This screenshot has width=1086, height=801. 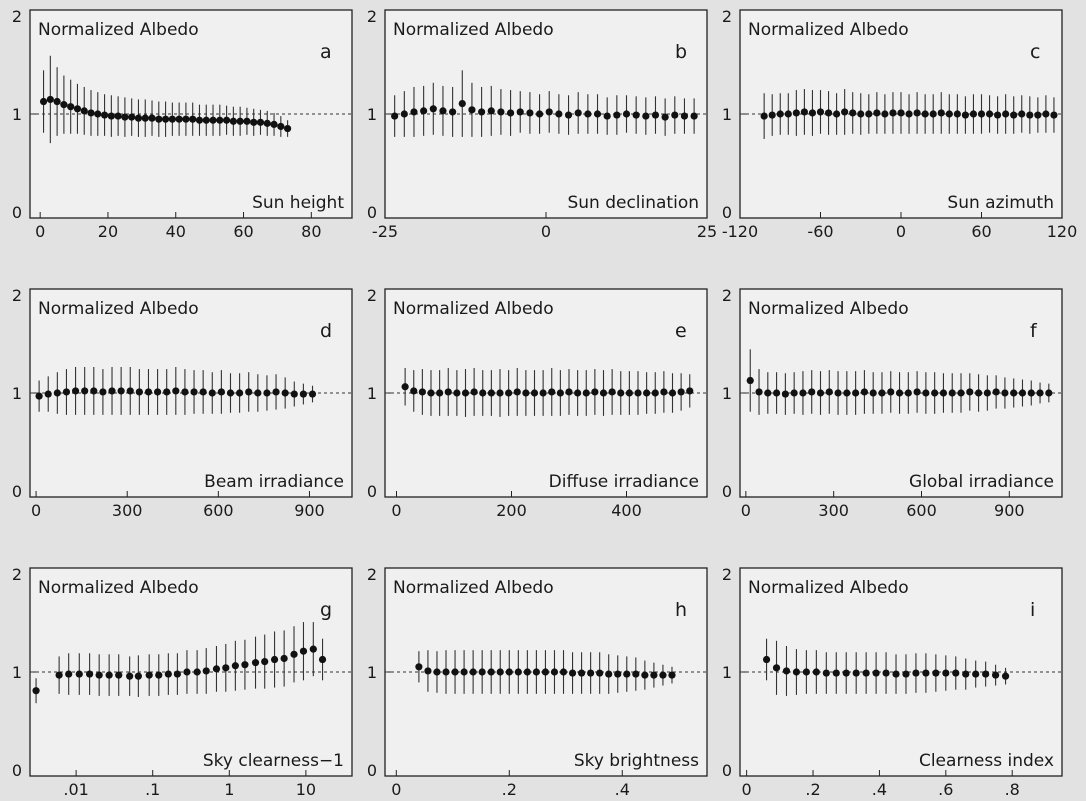 What do you see at coordinates (1034, 331) in the screenshot?
I see `panel-letter: f` at bounding box center [1034, 331].